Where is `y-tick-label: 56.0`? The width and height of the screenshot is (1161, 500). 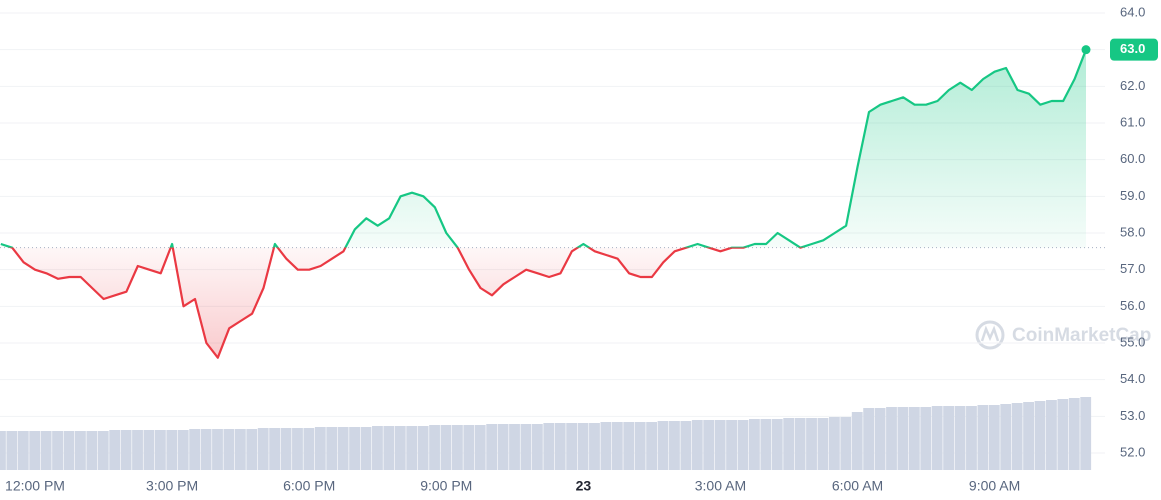 y-tick-label: 56.0 is located at coordinates (1132, 305).